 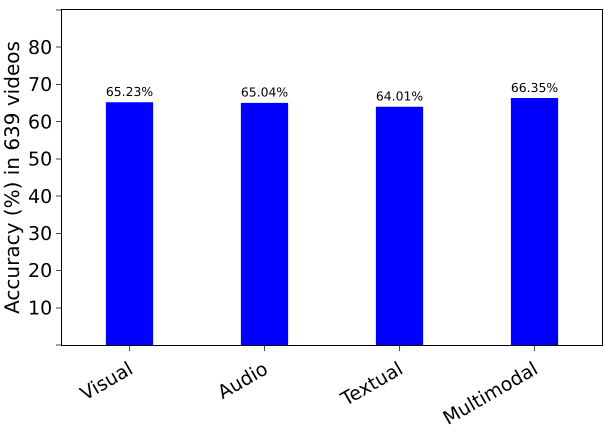 What do you see at coordinates (40, 271) in the screenshot?
I see `y-tick-label: 20` at bounding box center [40, 271].